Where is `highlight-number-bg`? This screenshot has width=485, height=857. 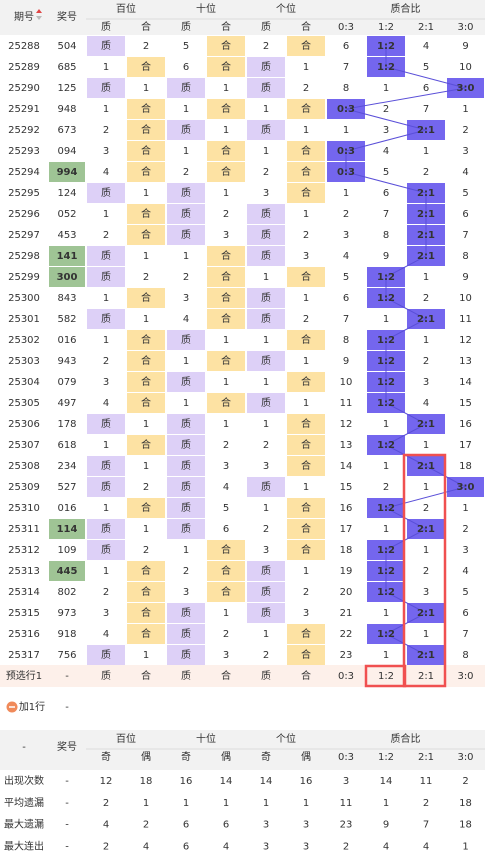
highlight-number-bg is located at coordinates (67, 277).